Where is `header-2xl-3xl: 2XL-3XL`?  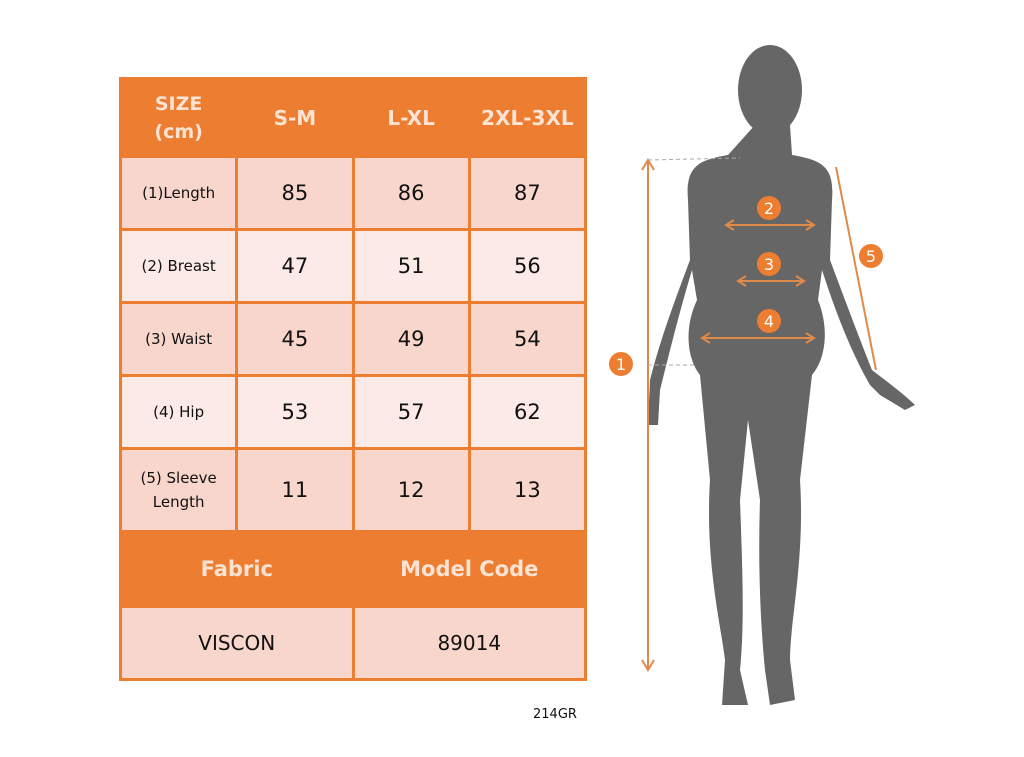
header-2xl-3xl: 2XL-3XL is located at coordinates (527, 117).